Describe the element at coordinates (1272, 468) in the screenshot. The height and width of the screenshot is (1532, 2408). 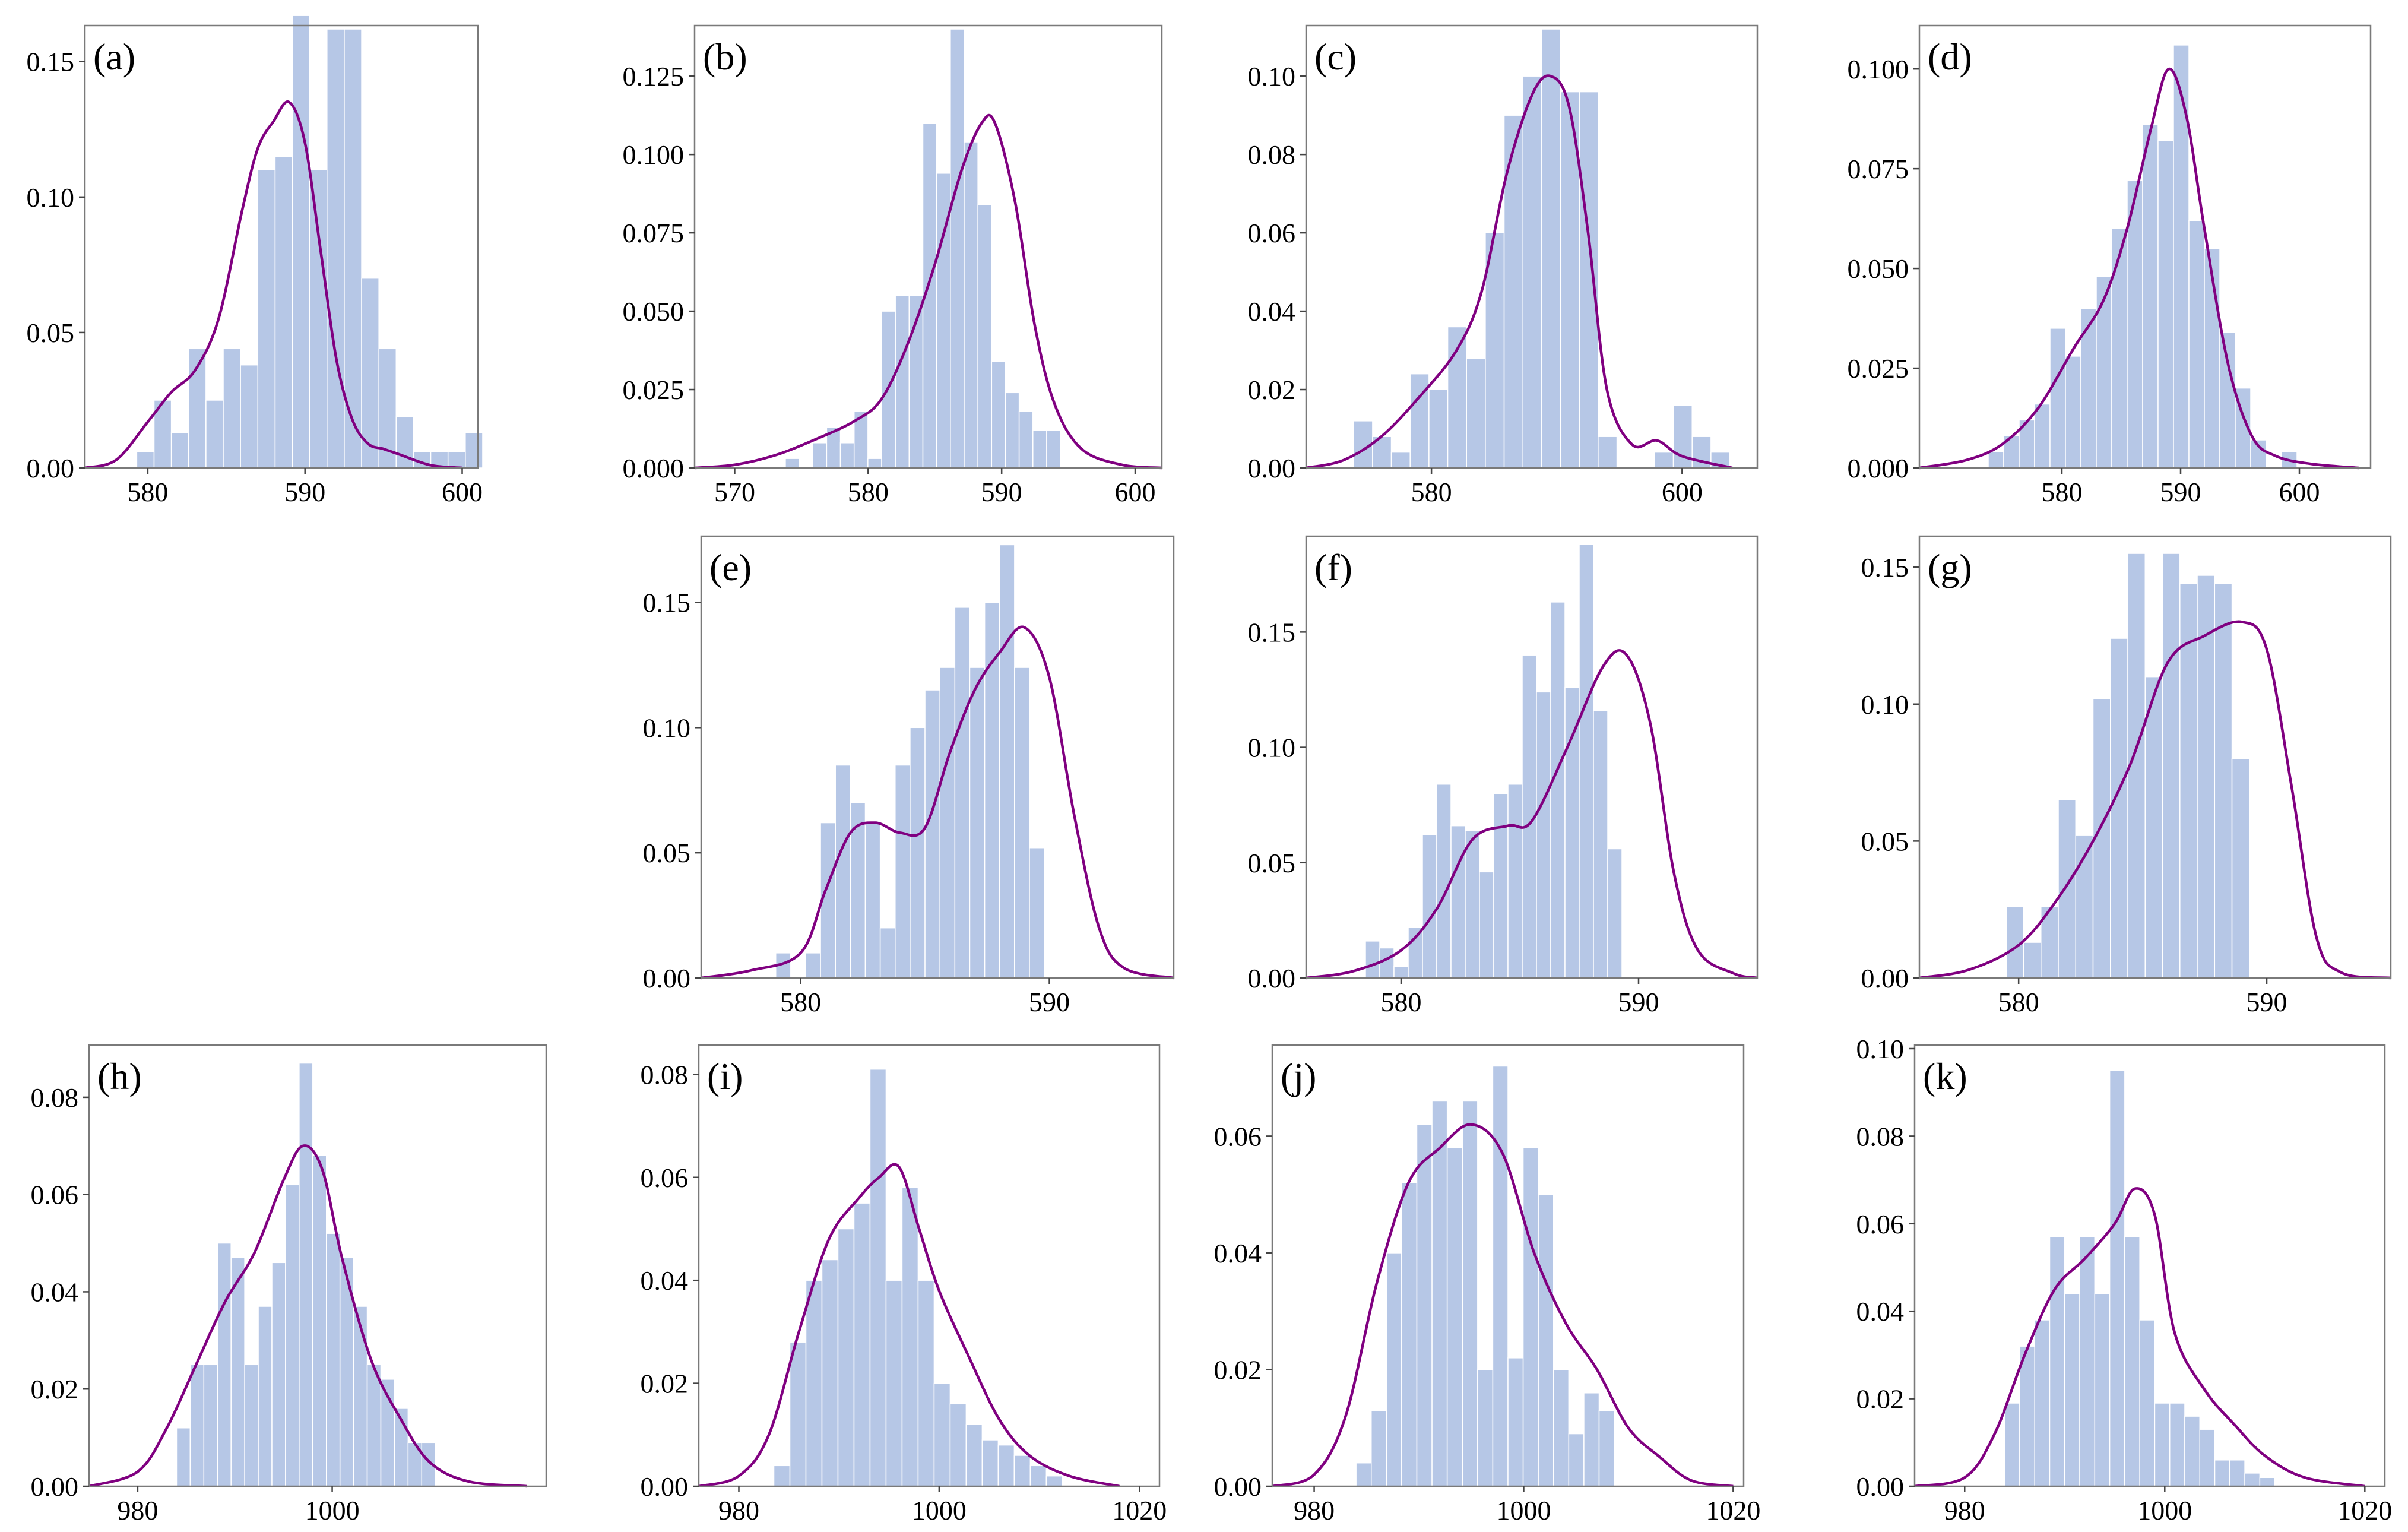
I see `y-tick-label: 0.00` at that location.